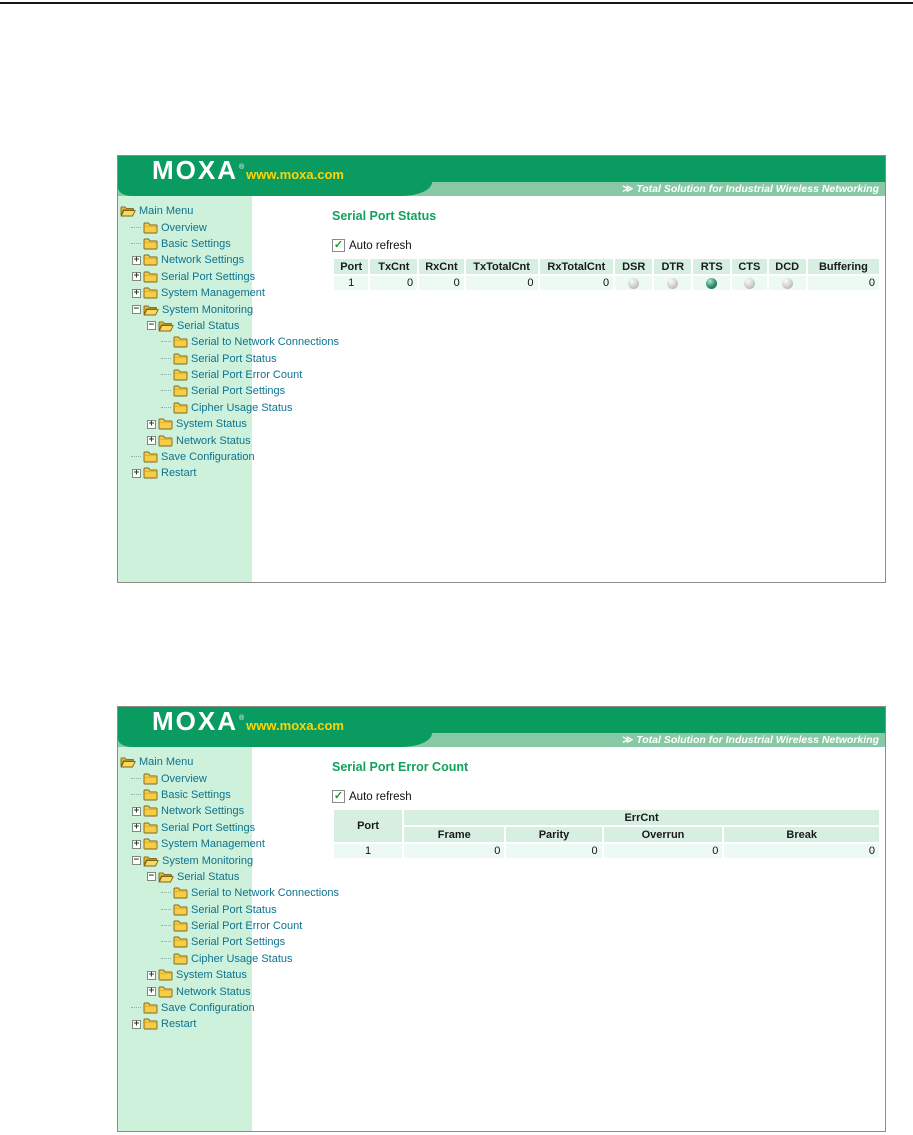  Describe the element at coordinates (787, 283) in the screenshot. I see `led-off-icon` at that location.